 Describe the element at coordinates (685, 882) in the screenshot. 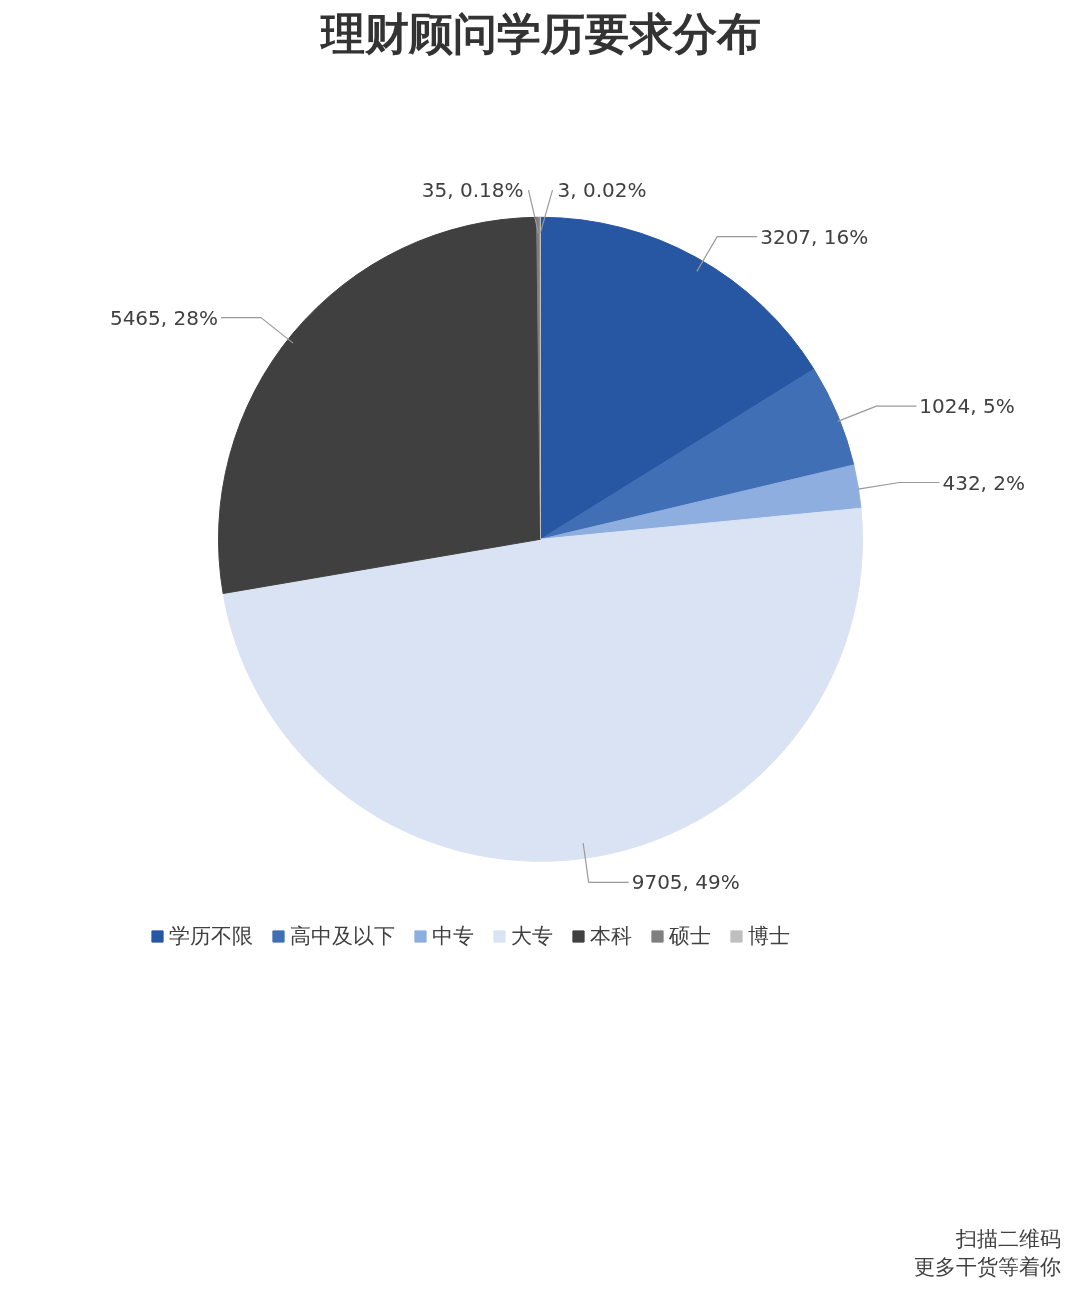

I see `data-label: 9705, 49%` at that location.